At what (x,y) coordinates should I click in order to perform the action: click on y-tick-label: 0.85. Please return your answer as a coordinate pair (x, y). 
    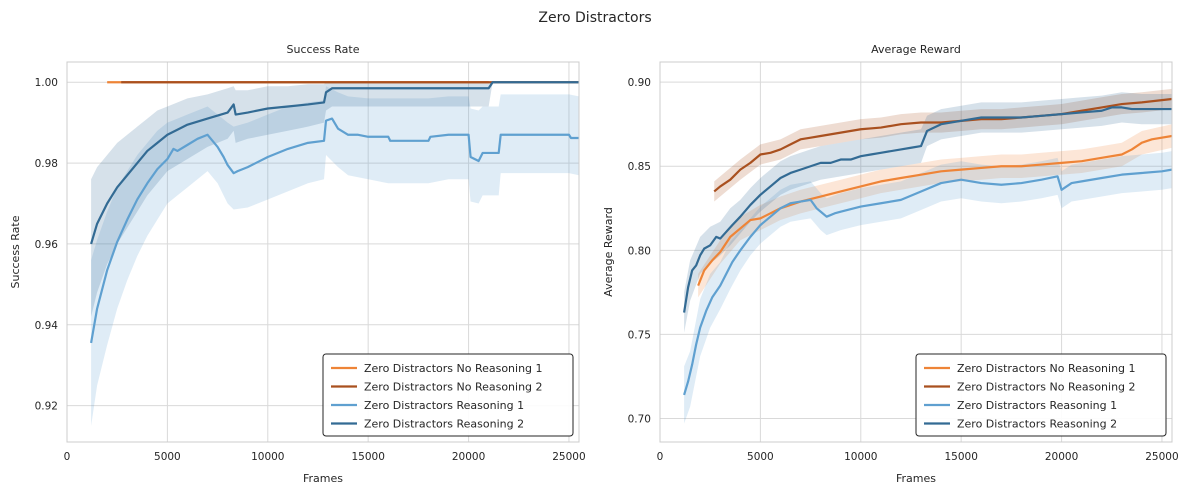
    Looking at the image, I should click on (639, 167).